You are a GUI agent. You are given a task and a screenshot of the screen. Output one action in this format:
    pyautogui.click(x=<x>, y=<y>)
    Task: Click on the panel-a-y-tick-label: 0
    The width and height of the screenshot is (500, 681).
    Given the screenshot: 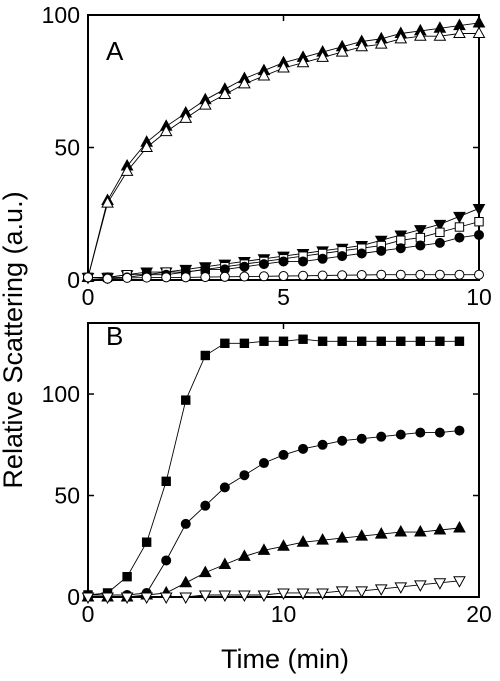 What is the action you would take?
    pyautogui.click(x=73, y=280)
    